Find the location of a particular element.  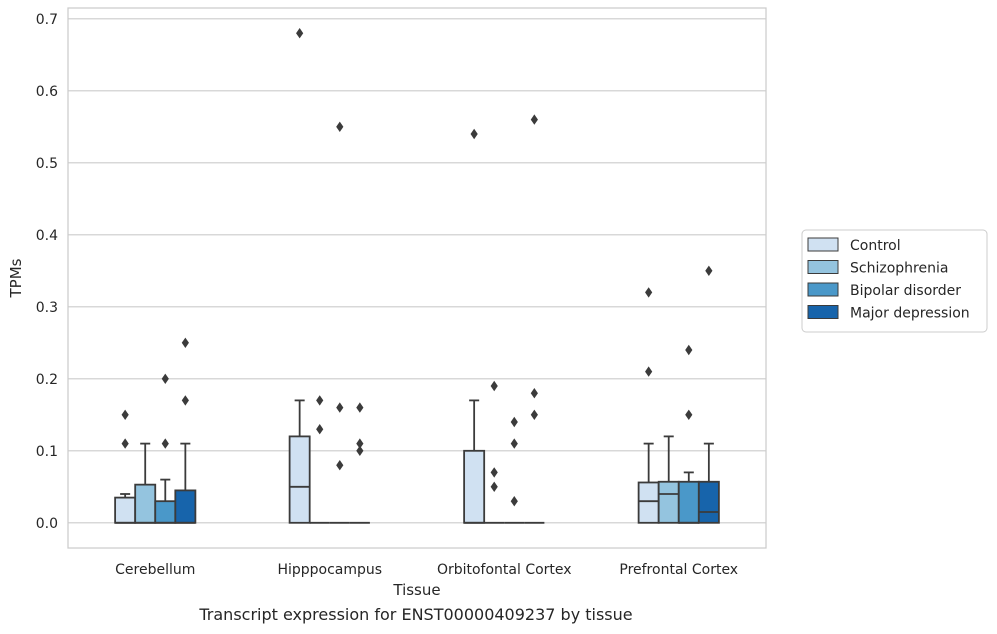

x-tick-label: Orbitofontal Cortex is located at coordinates (504, 570).